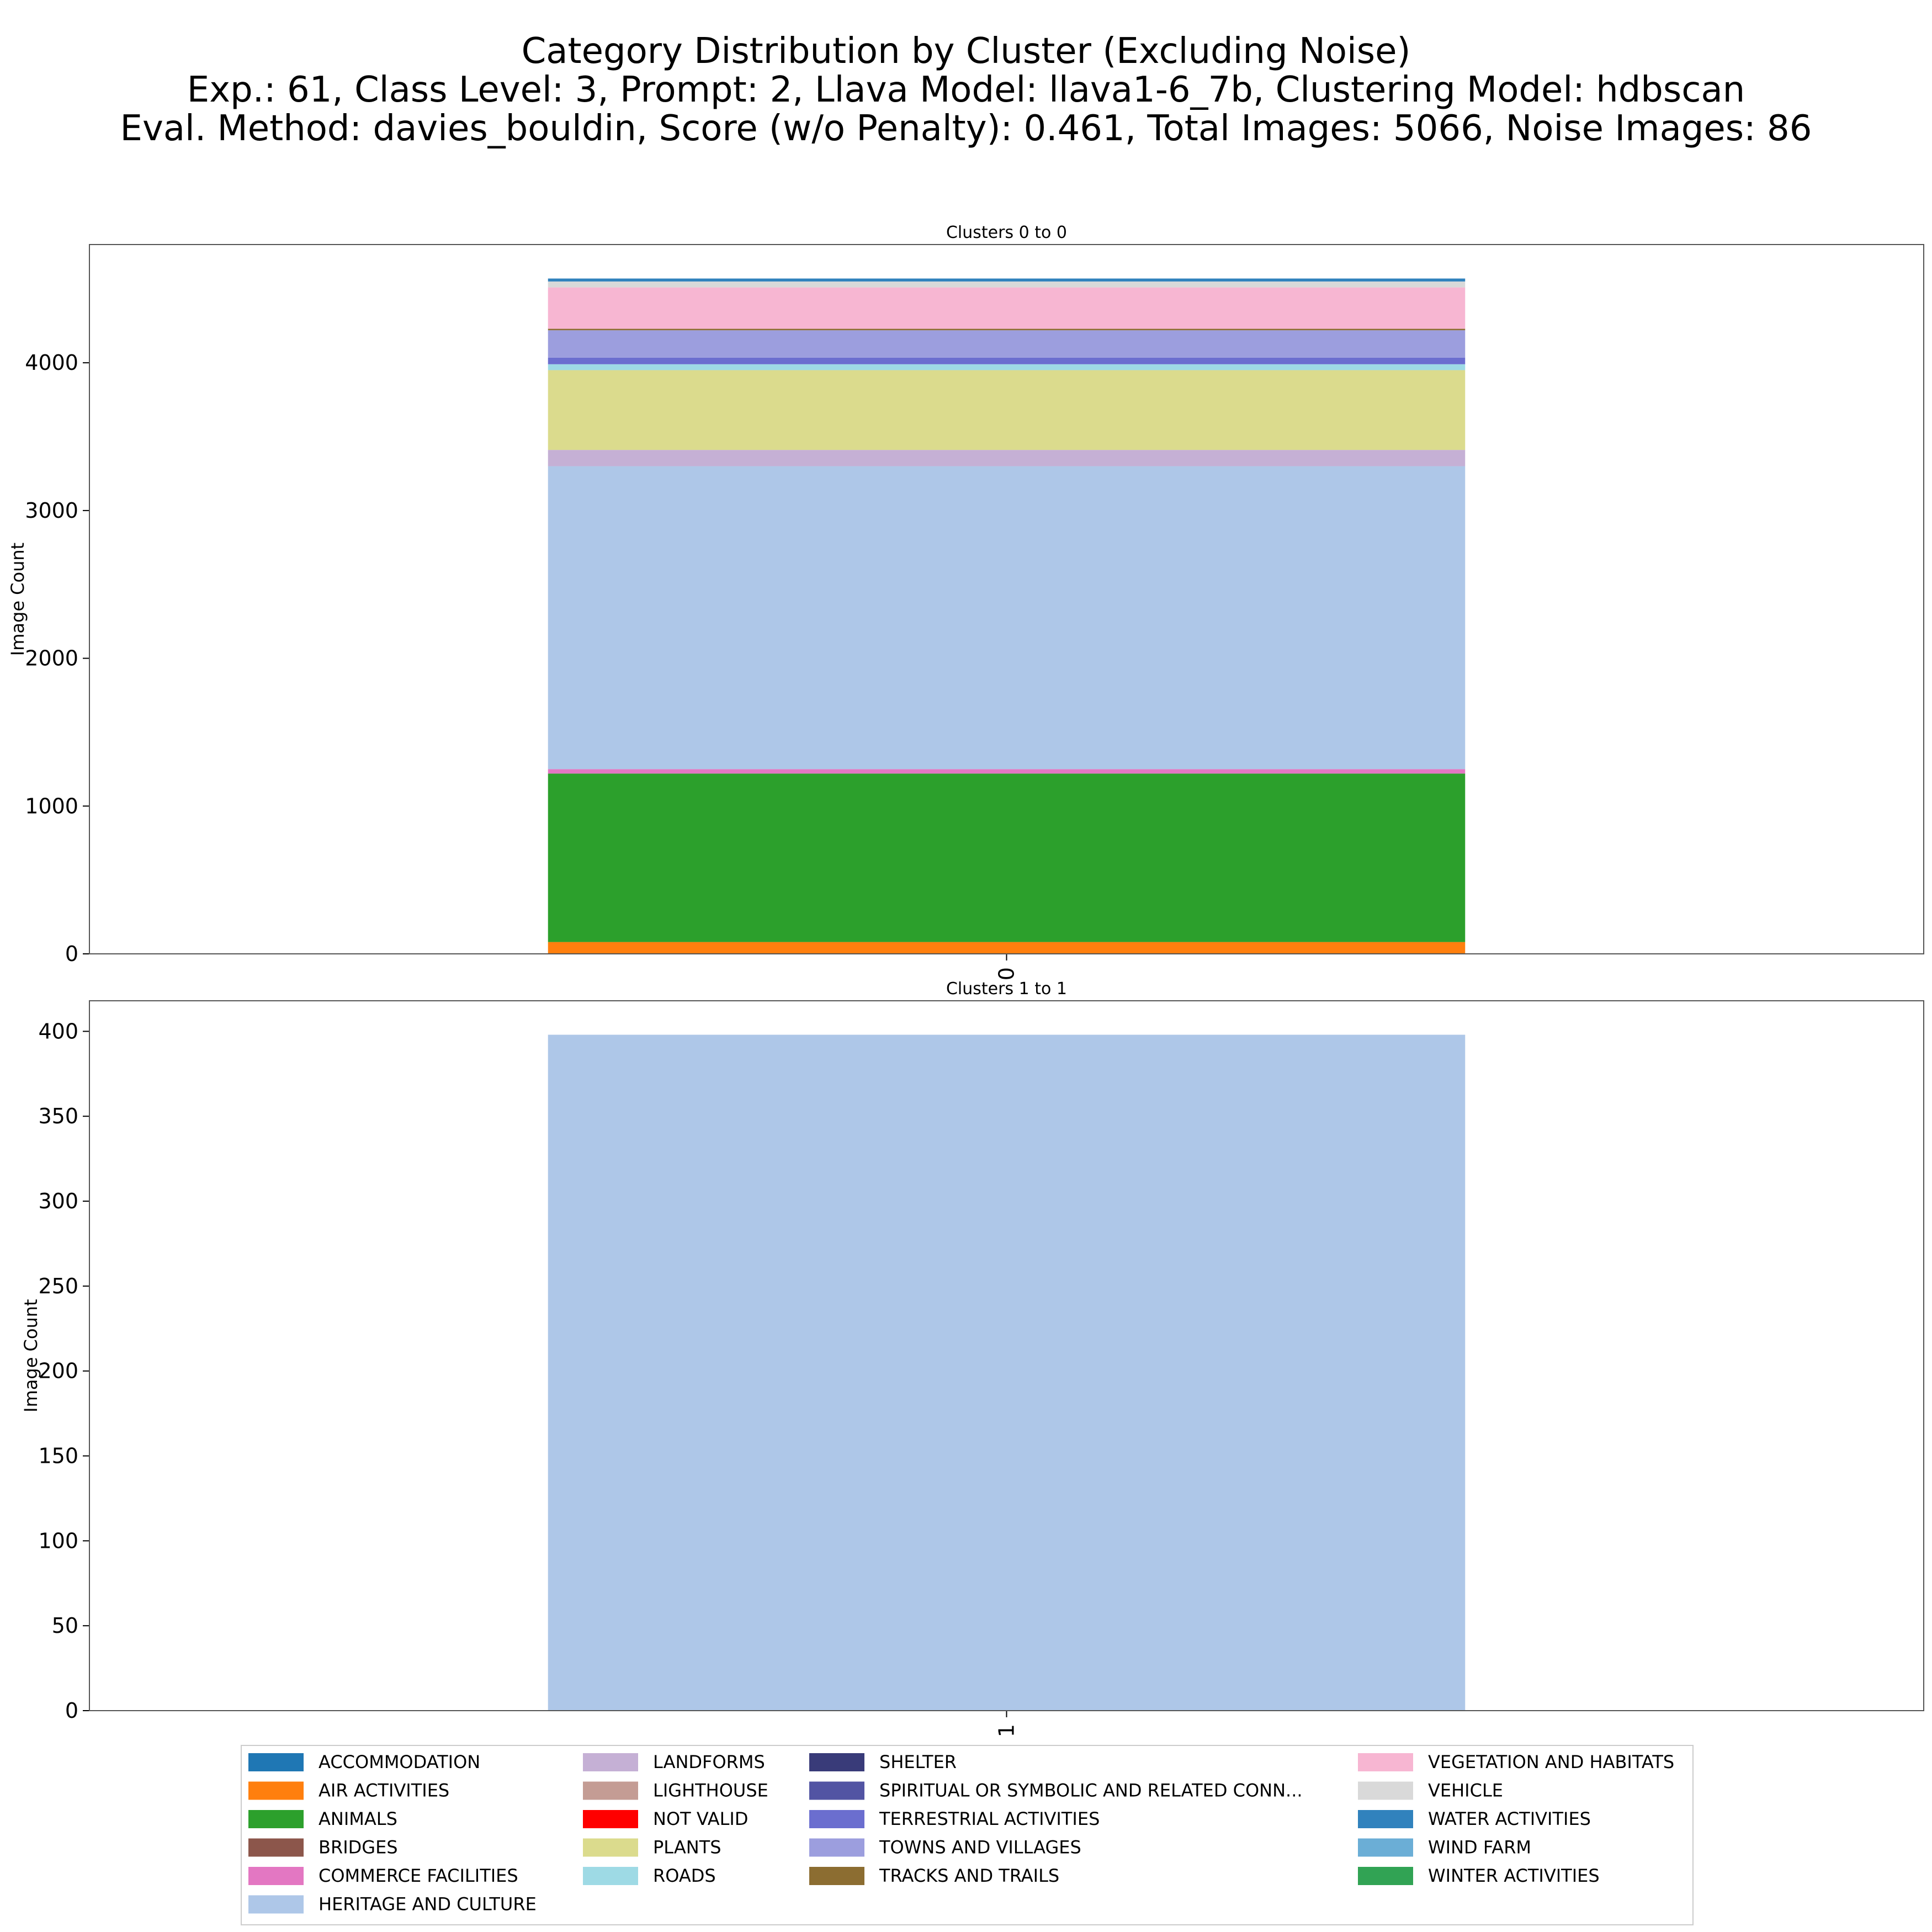 Image resolution: width=1932 pixels, height=1932 pixels. Describe the element at coordinates (51, 659) in the screenshot. I see `y-tick-label: 2000` at that location.